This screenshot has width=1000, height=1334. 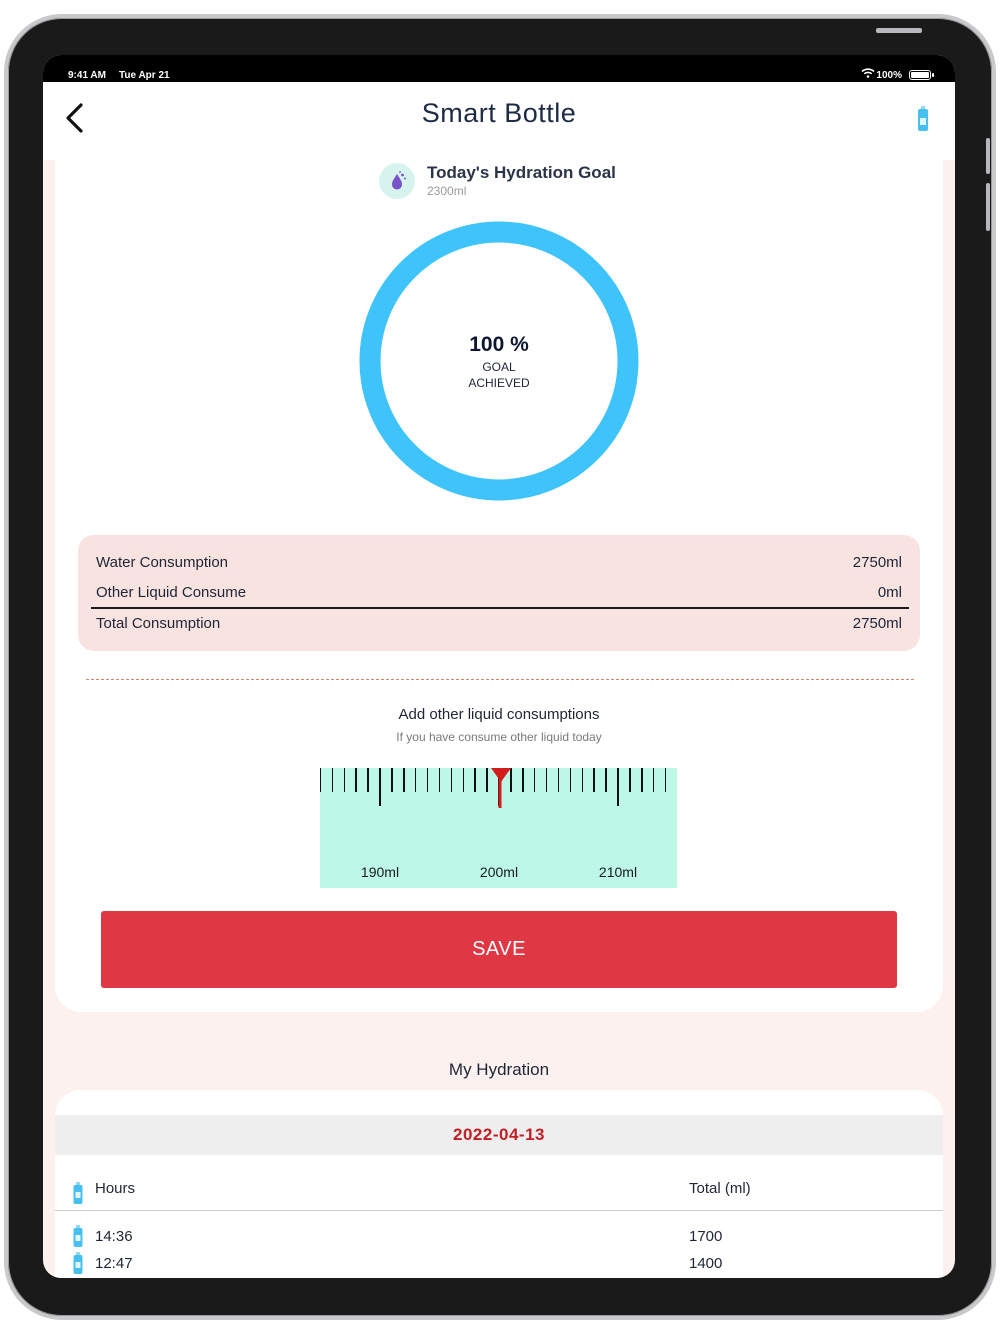 What do you see at coordinates (499, 1236) in the screenshot?
I see `table-row: 14:36 1700` at bounding box center [499, 1236].